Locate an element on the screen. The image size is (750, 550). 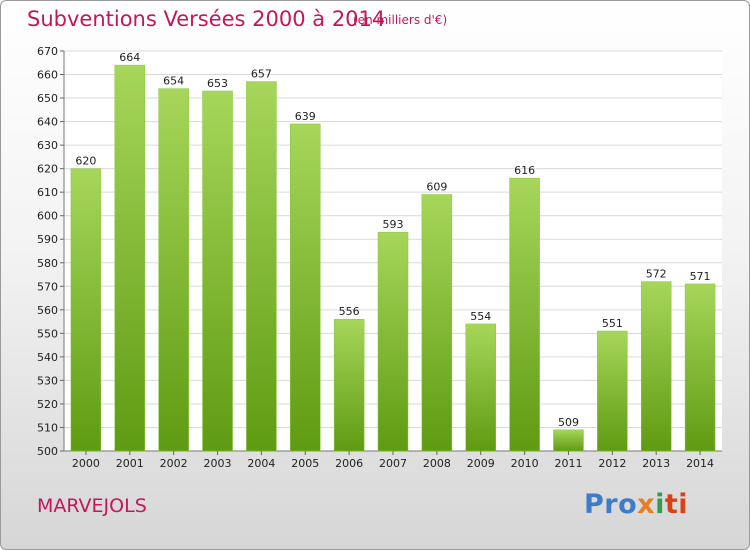
data-label-2002: 654 is located at coordinates (173, 81).